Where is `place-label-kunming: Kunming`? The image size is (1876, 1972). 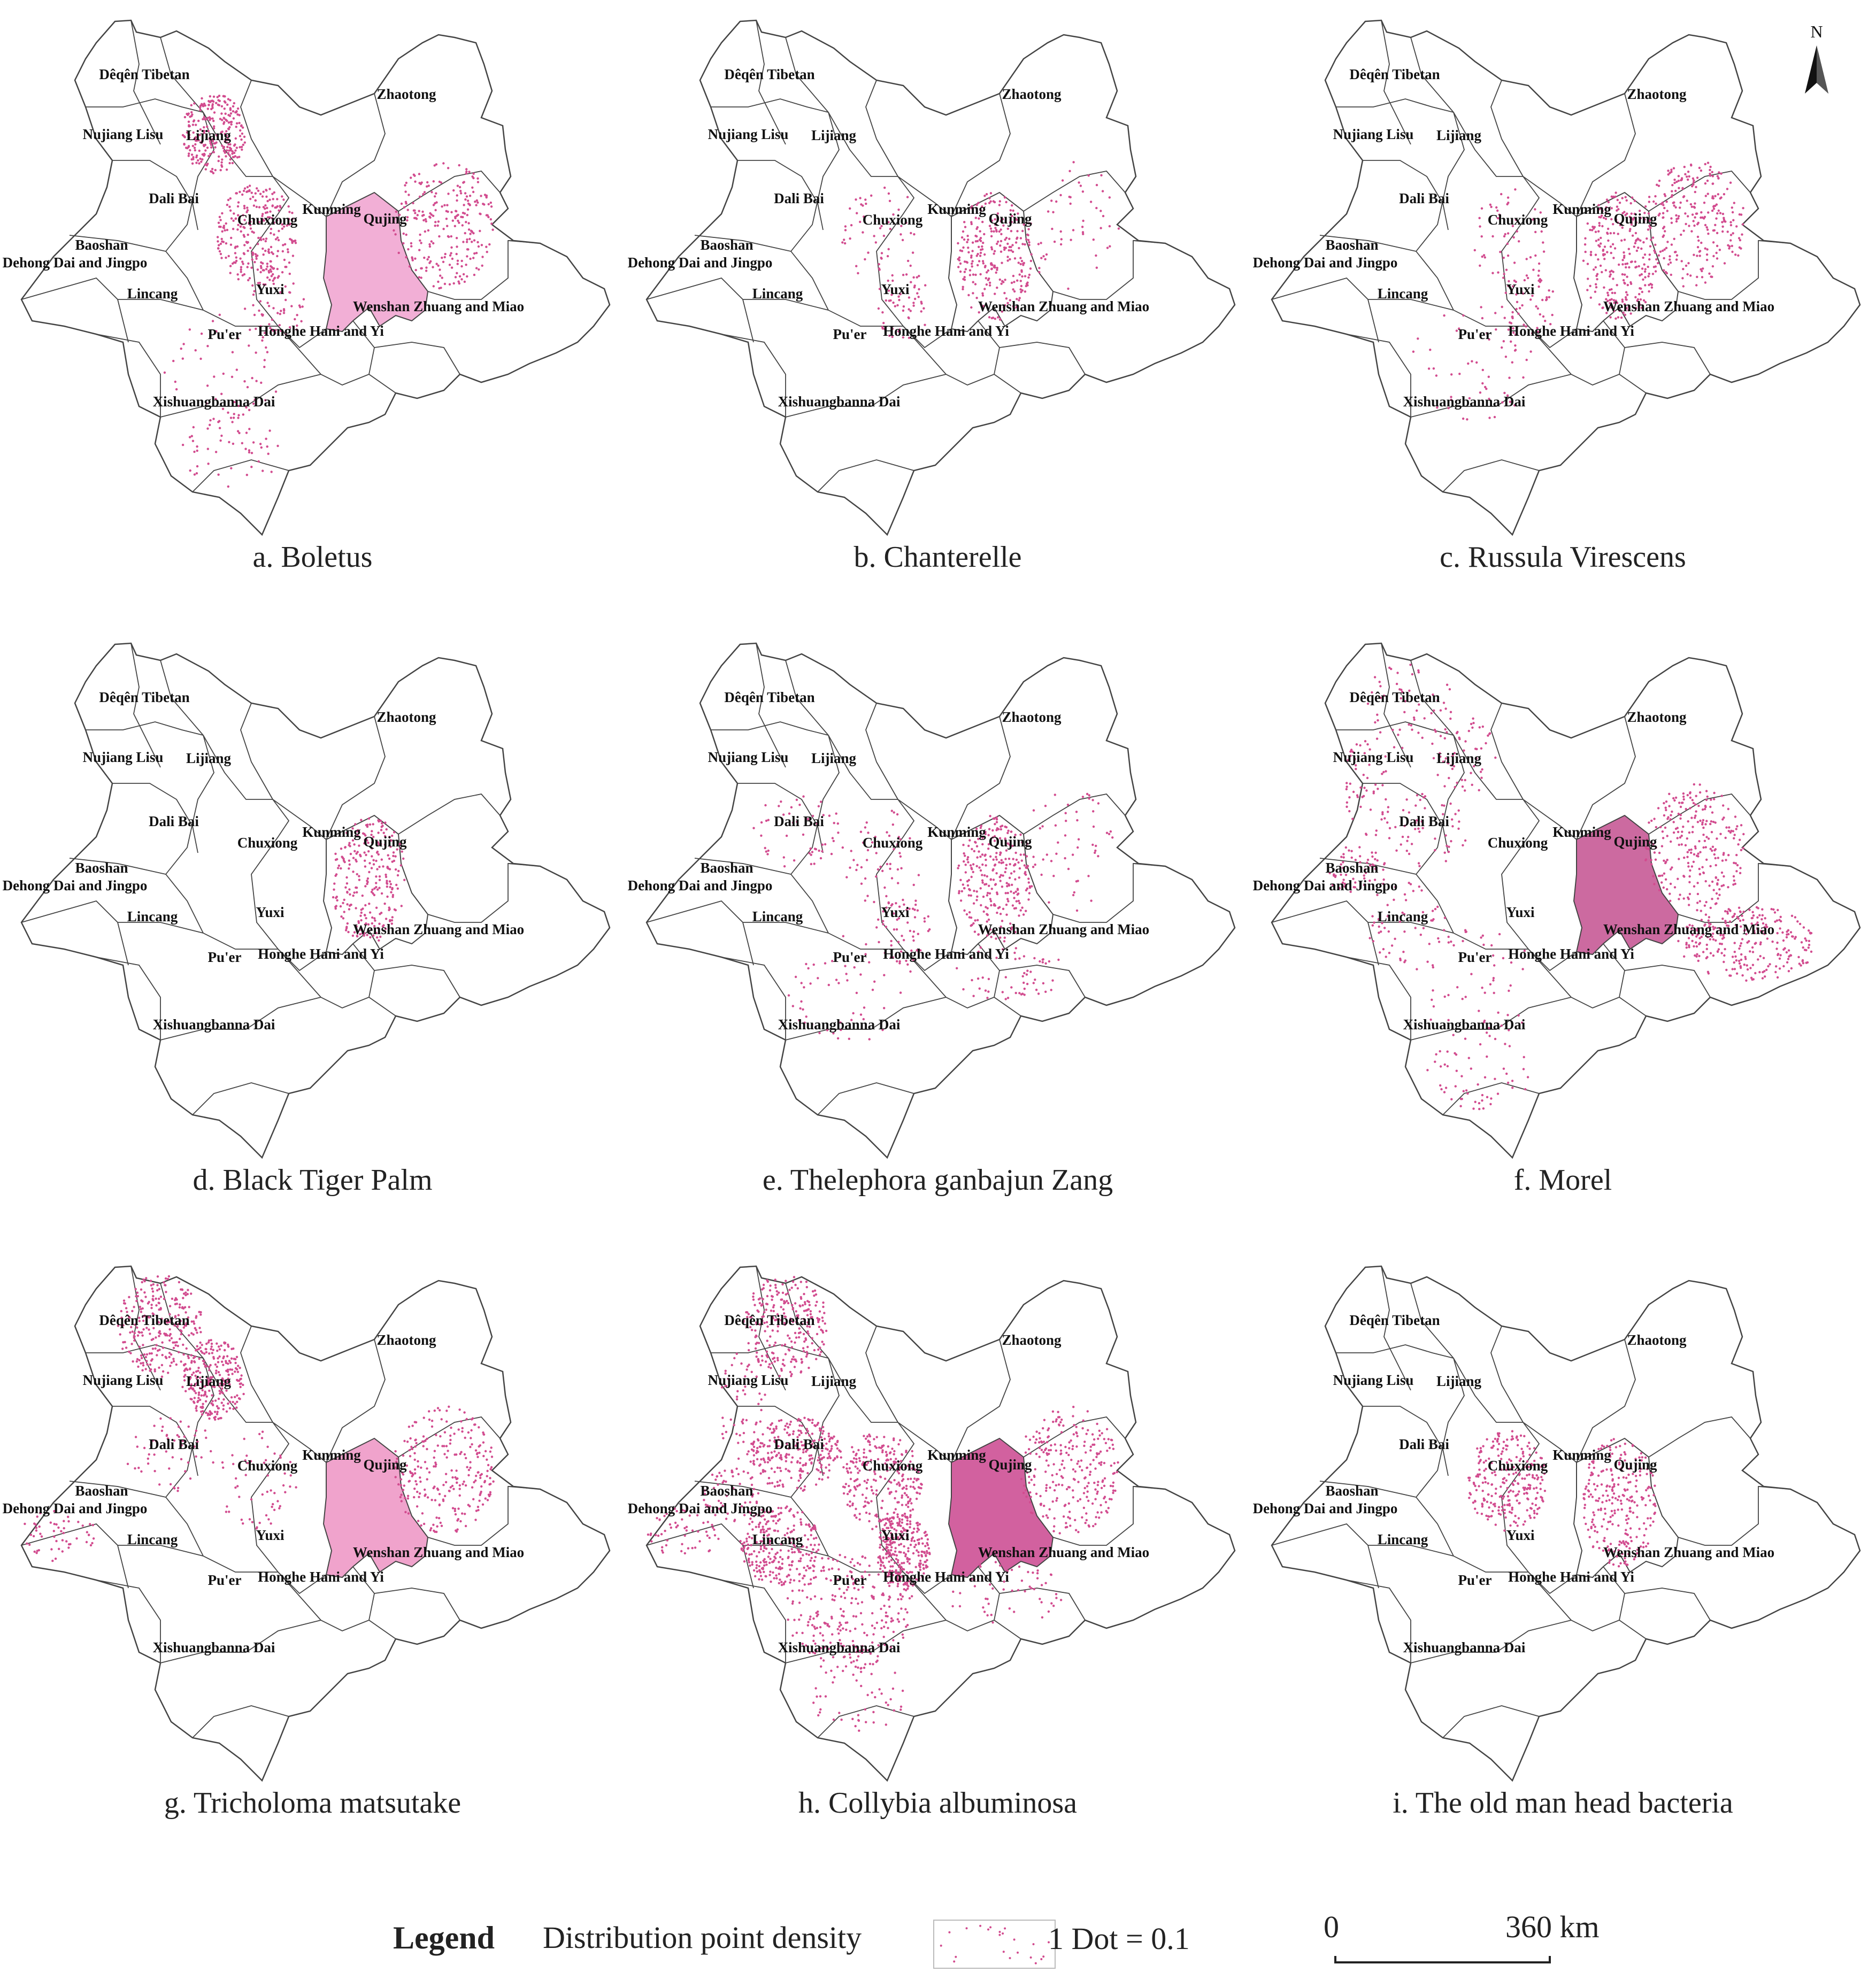 place-label-kunming: Kunming is located at coordinates (331, 209).